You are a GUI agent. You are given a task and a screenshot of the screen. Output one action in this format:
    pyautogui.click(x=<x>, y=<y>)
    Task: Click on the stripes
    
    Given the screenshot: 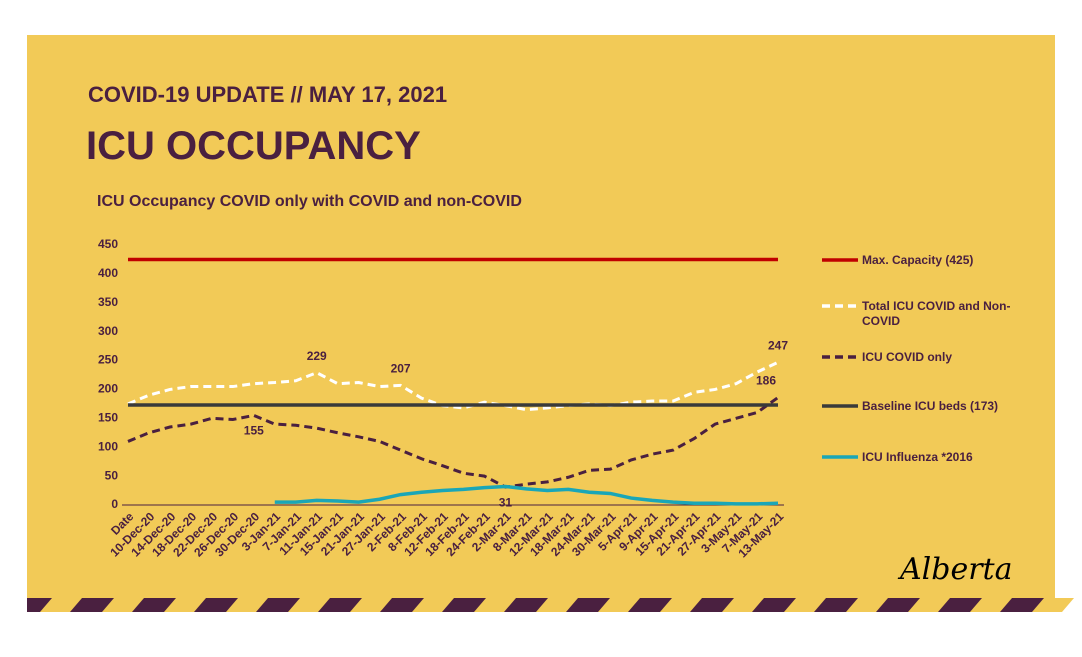 What is the action you would take?
    pyautogui.click(x=550, y=605)
    